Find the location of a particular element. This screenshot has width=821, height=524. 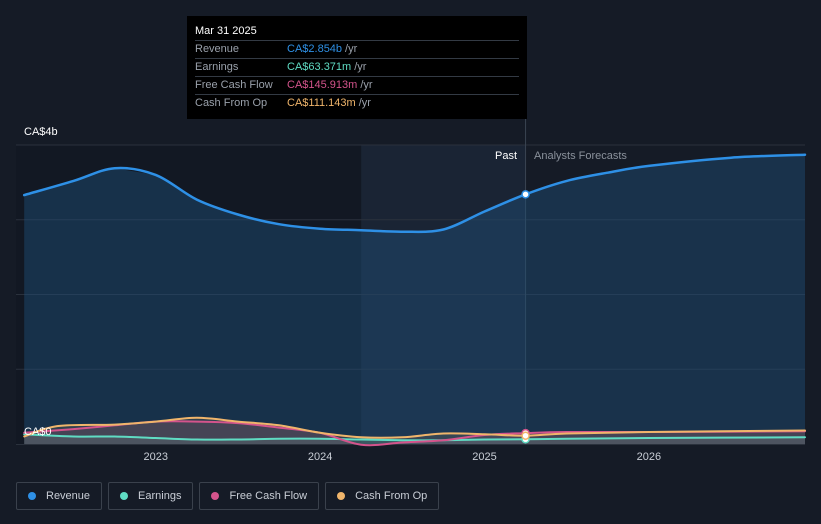

tooltip-value: CA$145.913m is located at coordinates (322, 85).